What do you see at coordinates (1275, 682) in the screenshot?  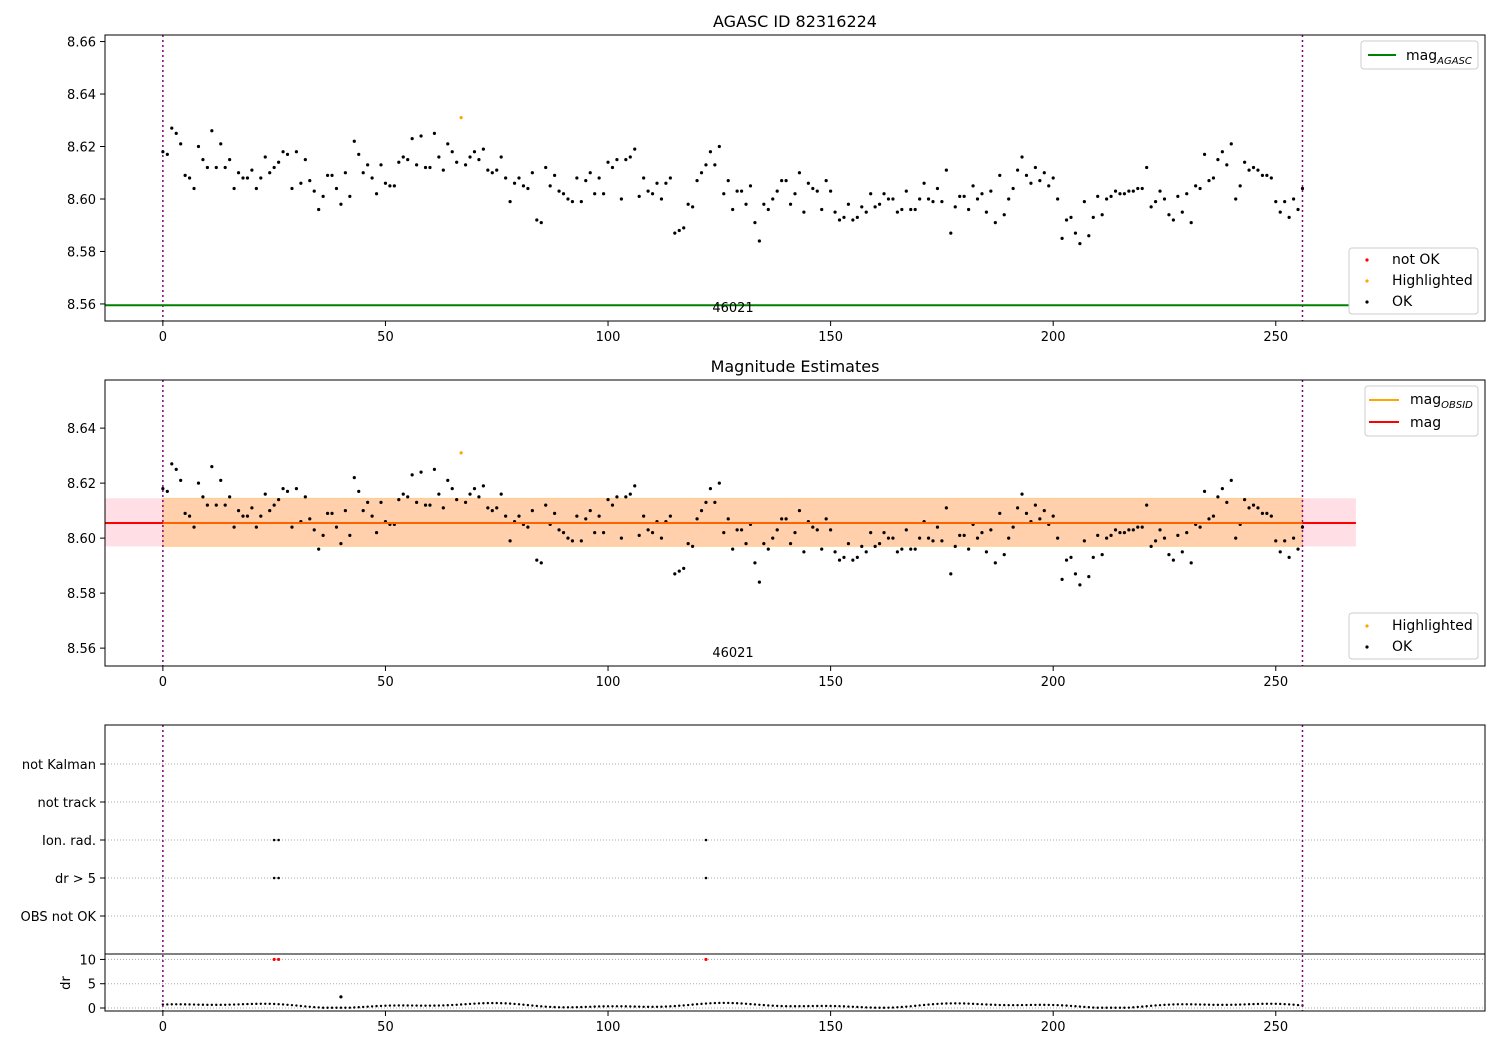 I see `mid-x-tick-label: 250` at bounding box center [1275, 682].